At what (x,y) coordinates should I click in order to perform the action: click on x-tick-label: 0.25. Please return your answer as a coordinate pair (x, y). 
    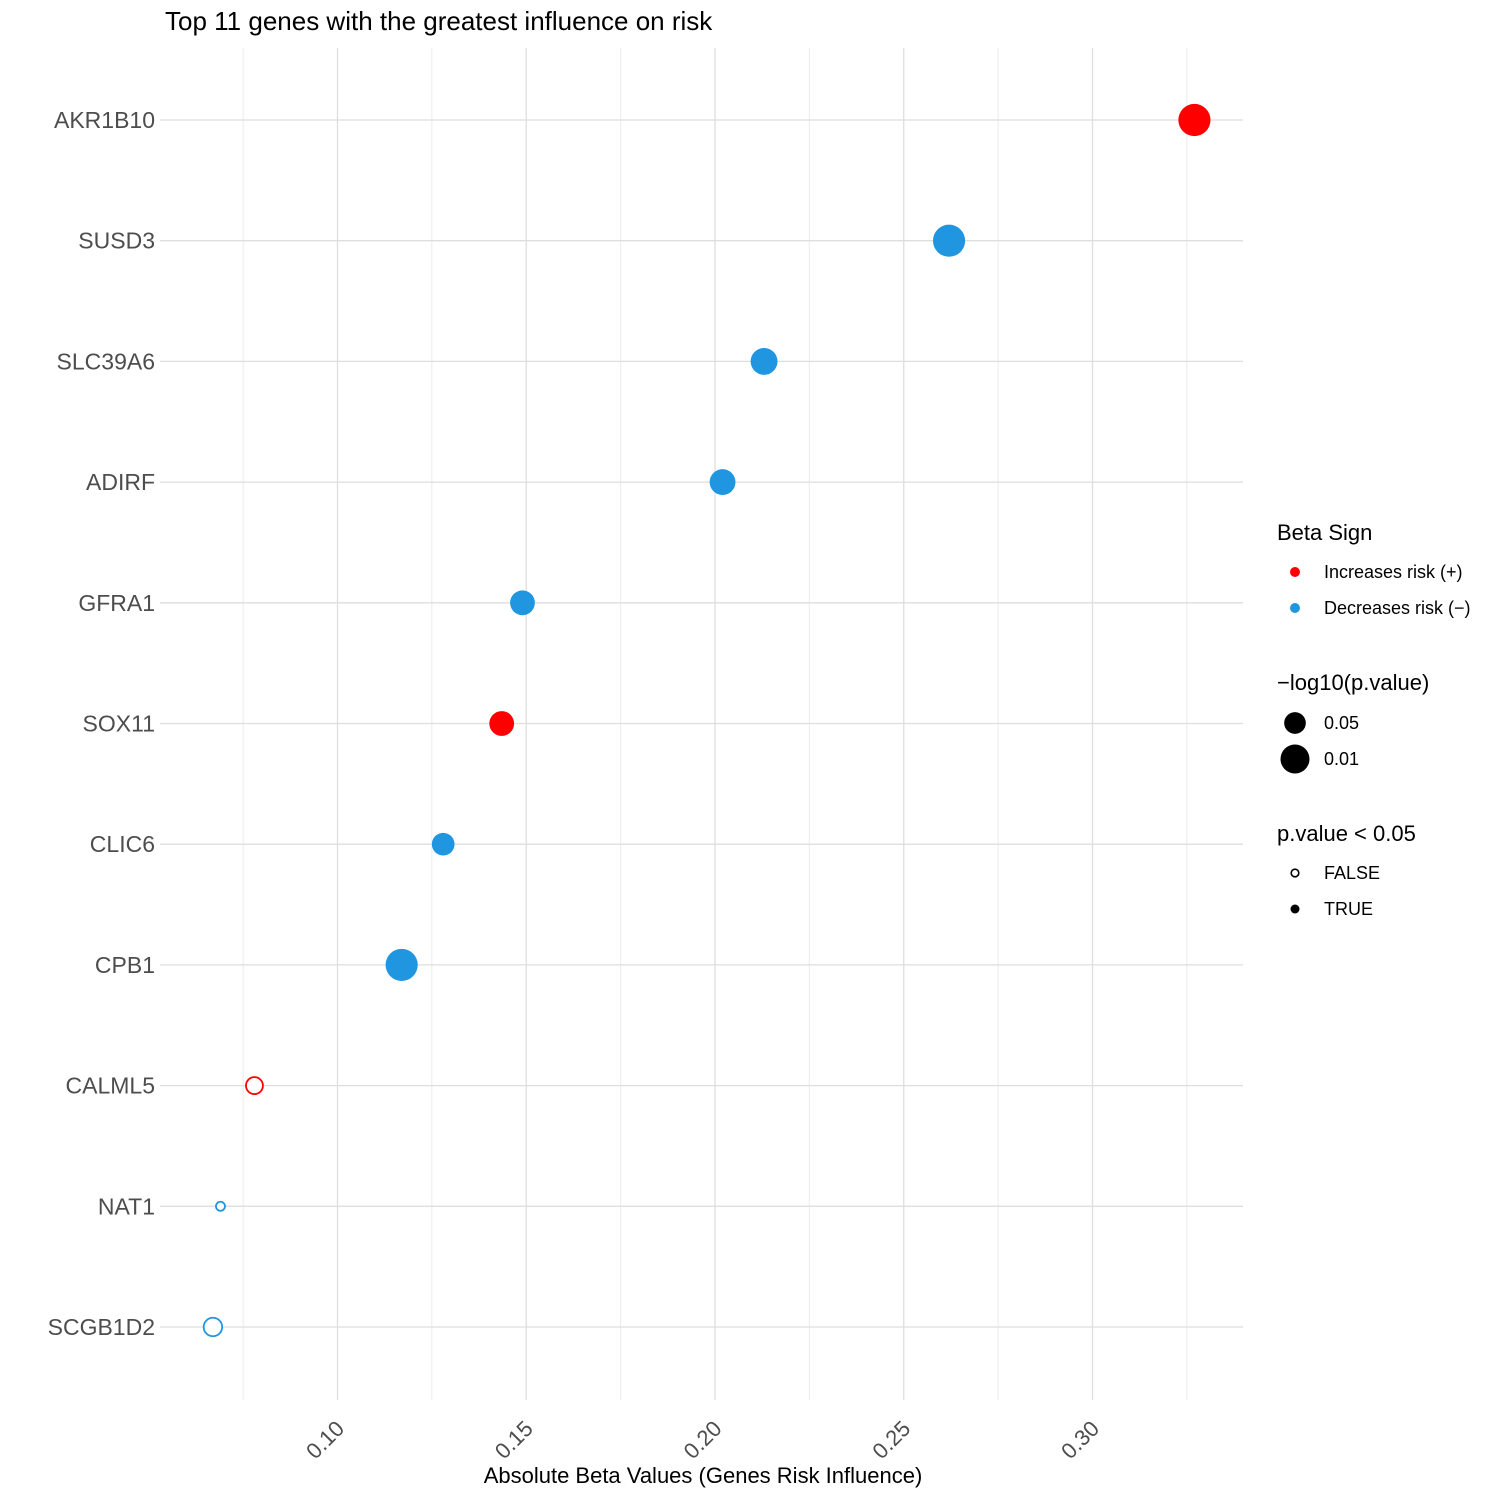
    Looking at the image, I should click on (891, 1440).